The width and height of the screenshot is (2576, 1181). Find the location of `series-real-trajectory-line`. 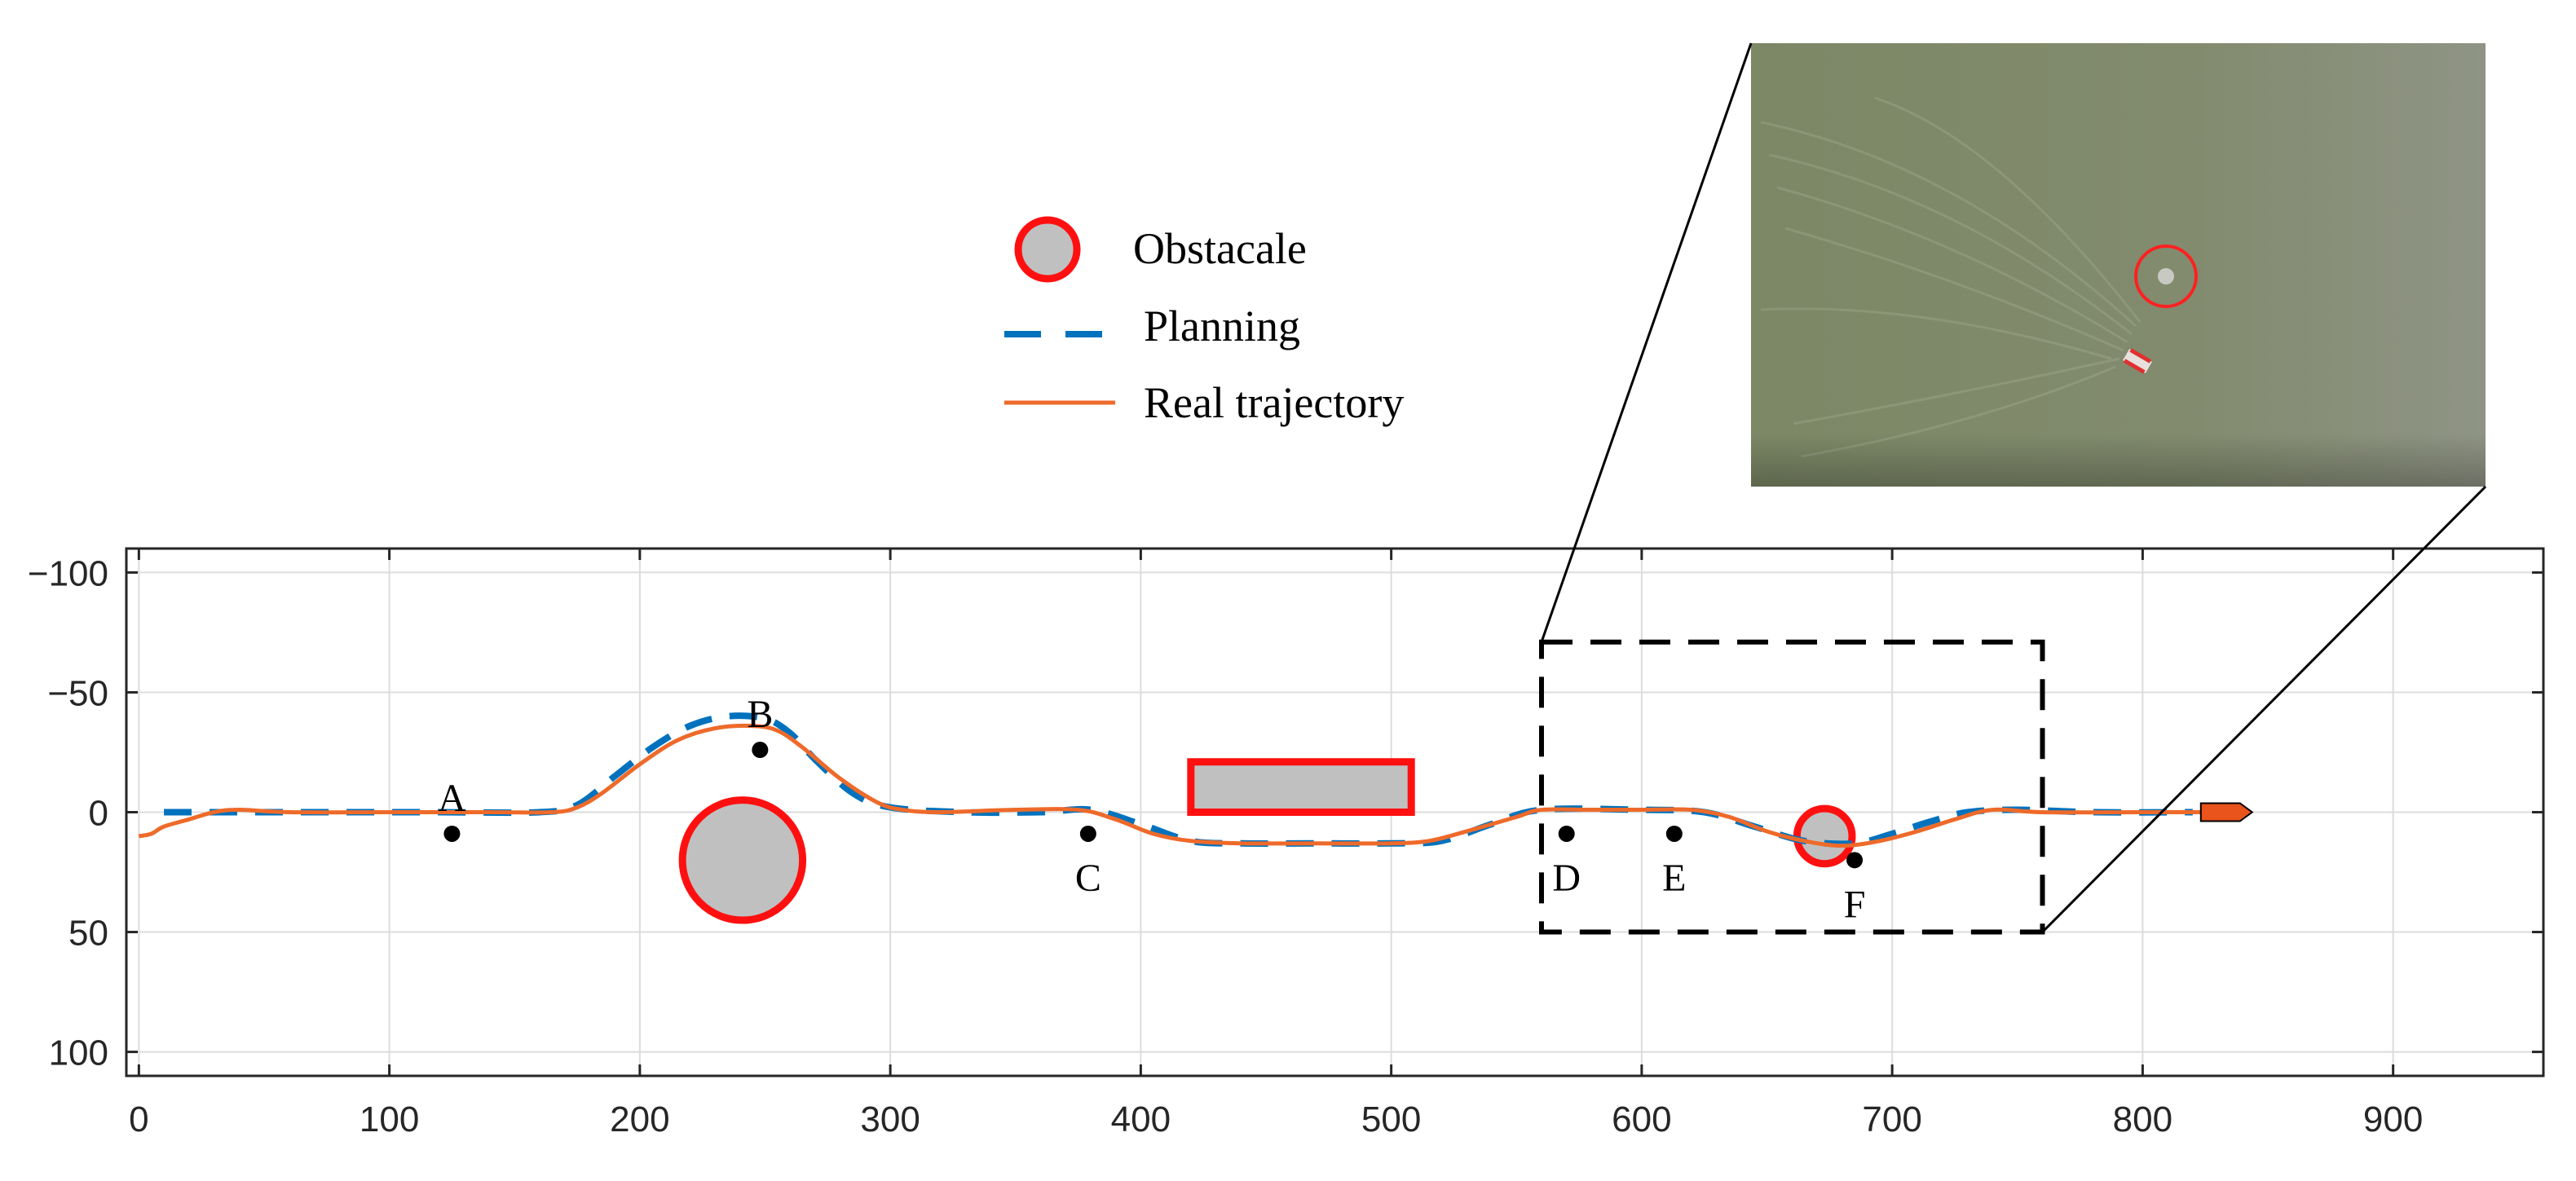

series-real-trajectory-line is located at coordinates (1172, 785).